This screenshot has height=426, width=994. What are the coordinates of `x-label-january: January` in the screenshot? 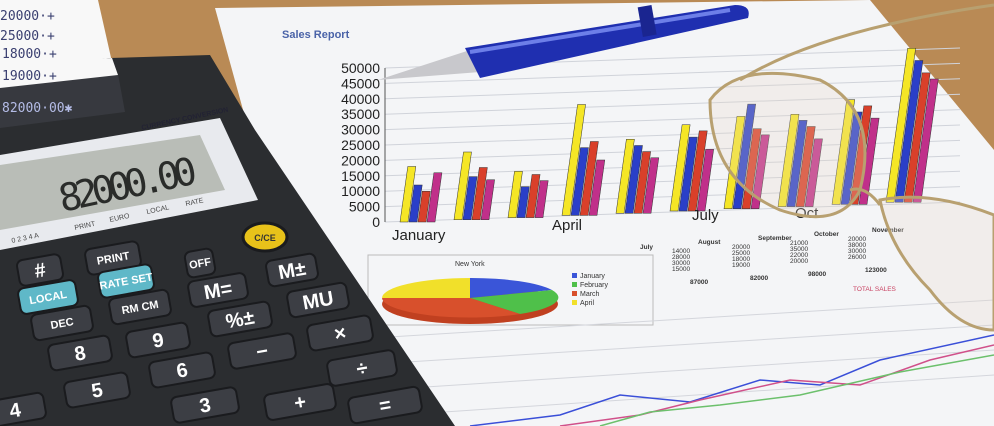 It's located at (419, 235).